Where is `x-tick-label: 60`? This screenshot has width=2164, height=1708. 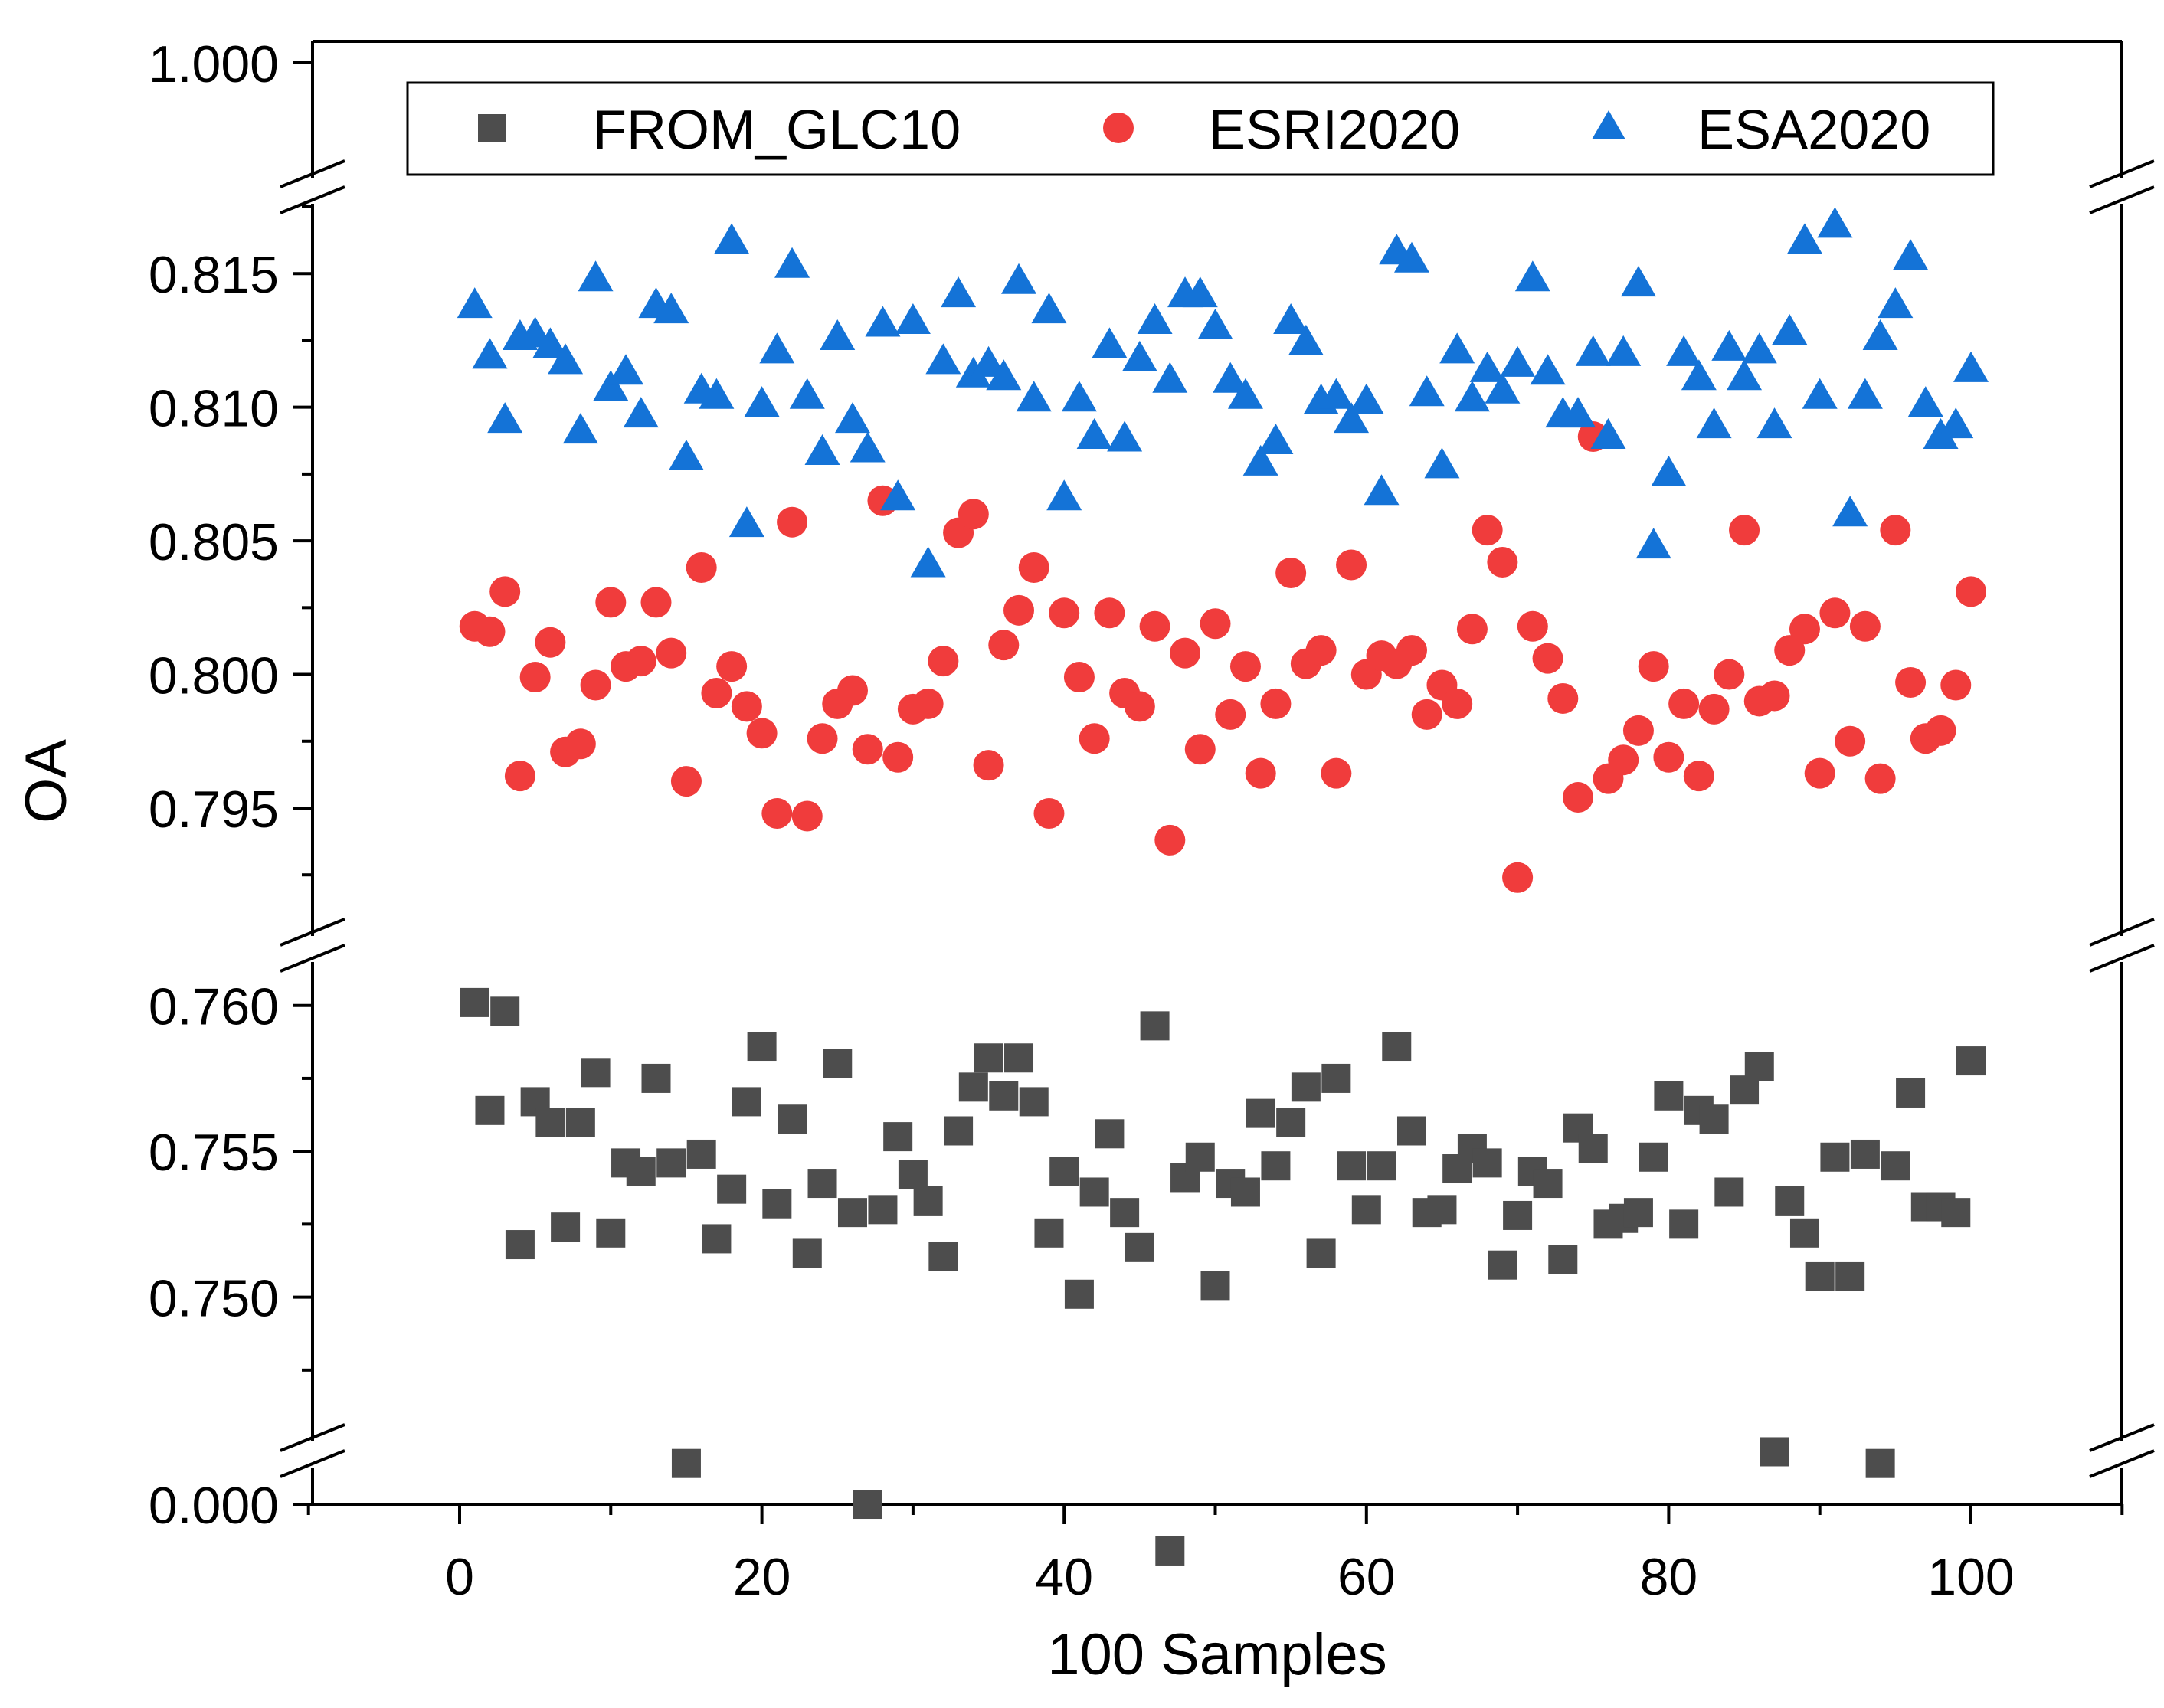
x-tick-label: 60 is located at coordinates (1366, 1577).